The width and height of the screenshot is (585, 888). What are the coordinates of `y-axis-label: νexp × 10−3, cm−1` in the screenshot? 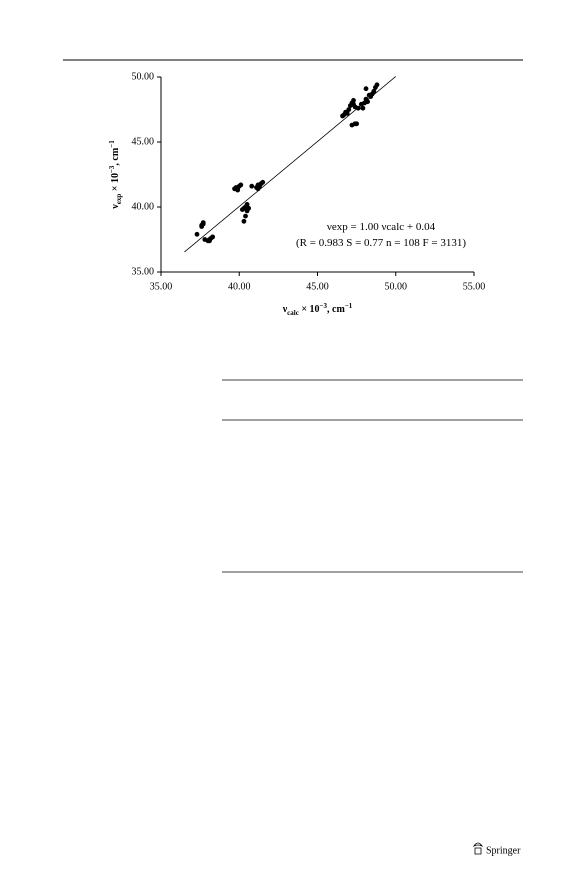 It's located at (115, 175).